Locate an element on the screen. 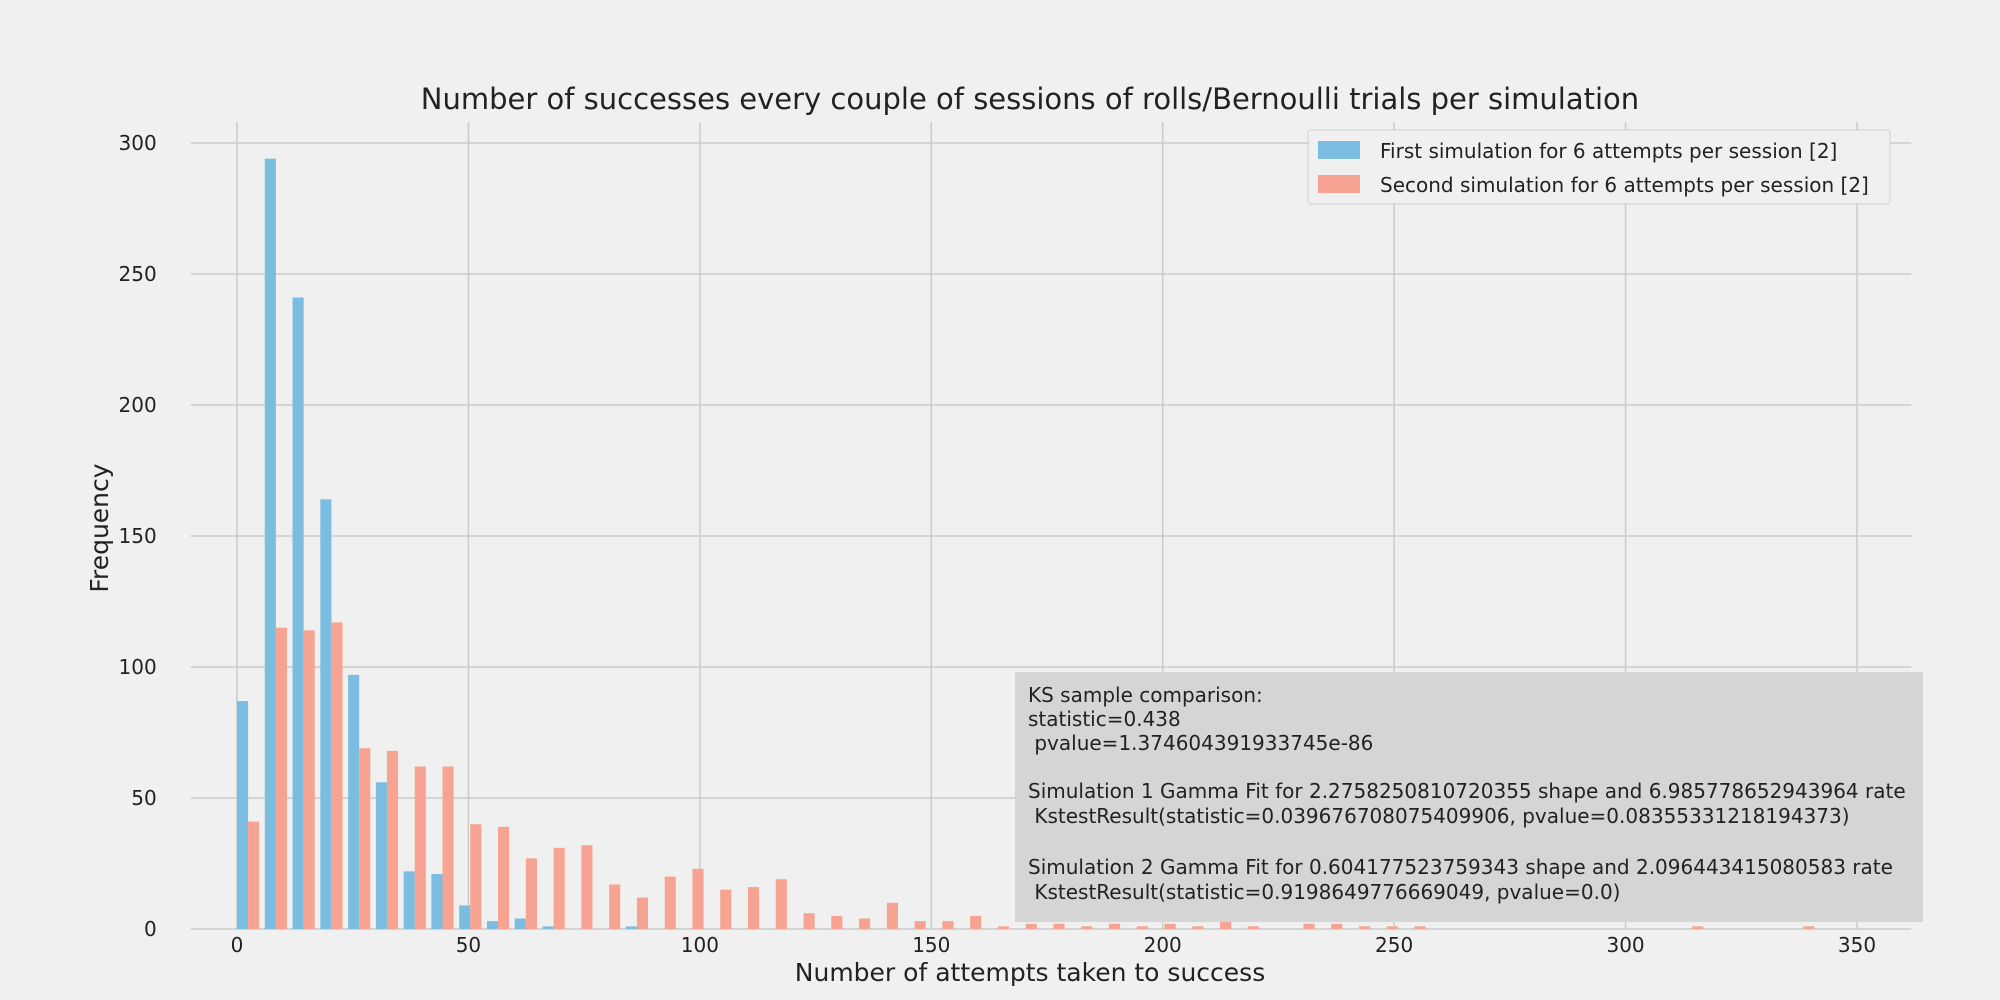  x-tick-label: 150 is located at coordinates (931, 945).